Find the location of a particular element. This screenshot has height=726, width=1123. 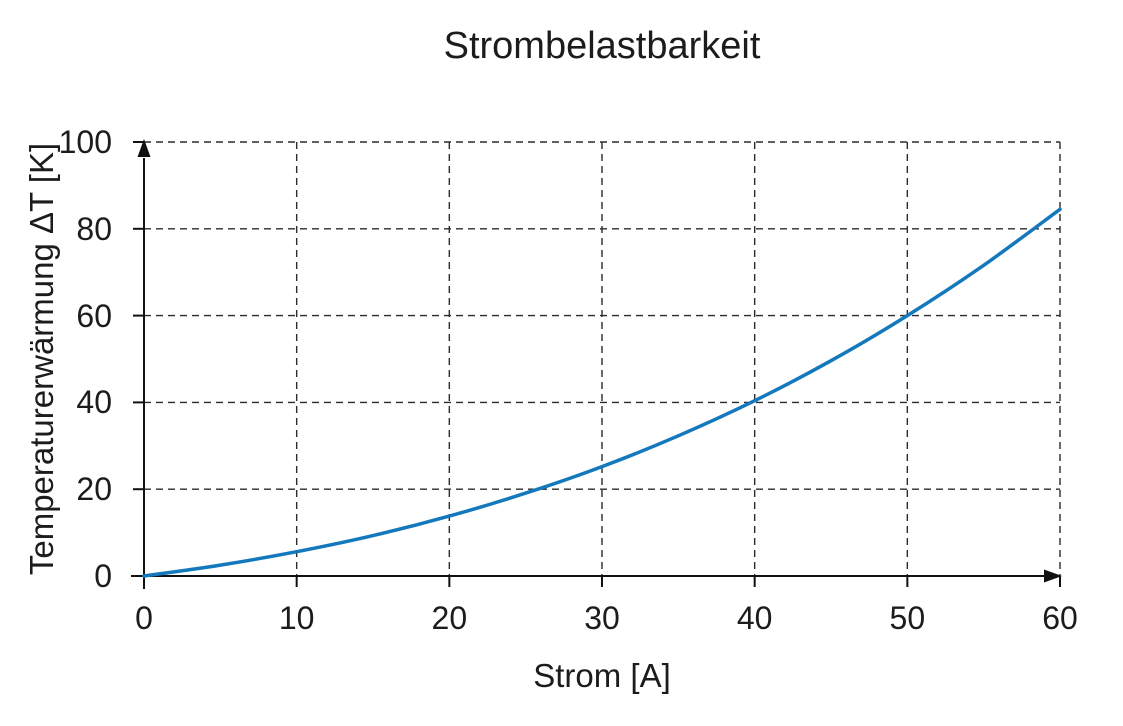

x-axis-arrow-icon is located at coordinates (1053, 576).